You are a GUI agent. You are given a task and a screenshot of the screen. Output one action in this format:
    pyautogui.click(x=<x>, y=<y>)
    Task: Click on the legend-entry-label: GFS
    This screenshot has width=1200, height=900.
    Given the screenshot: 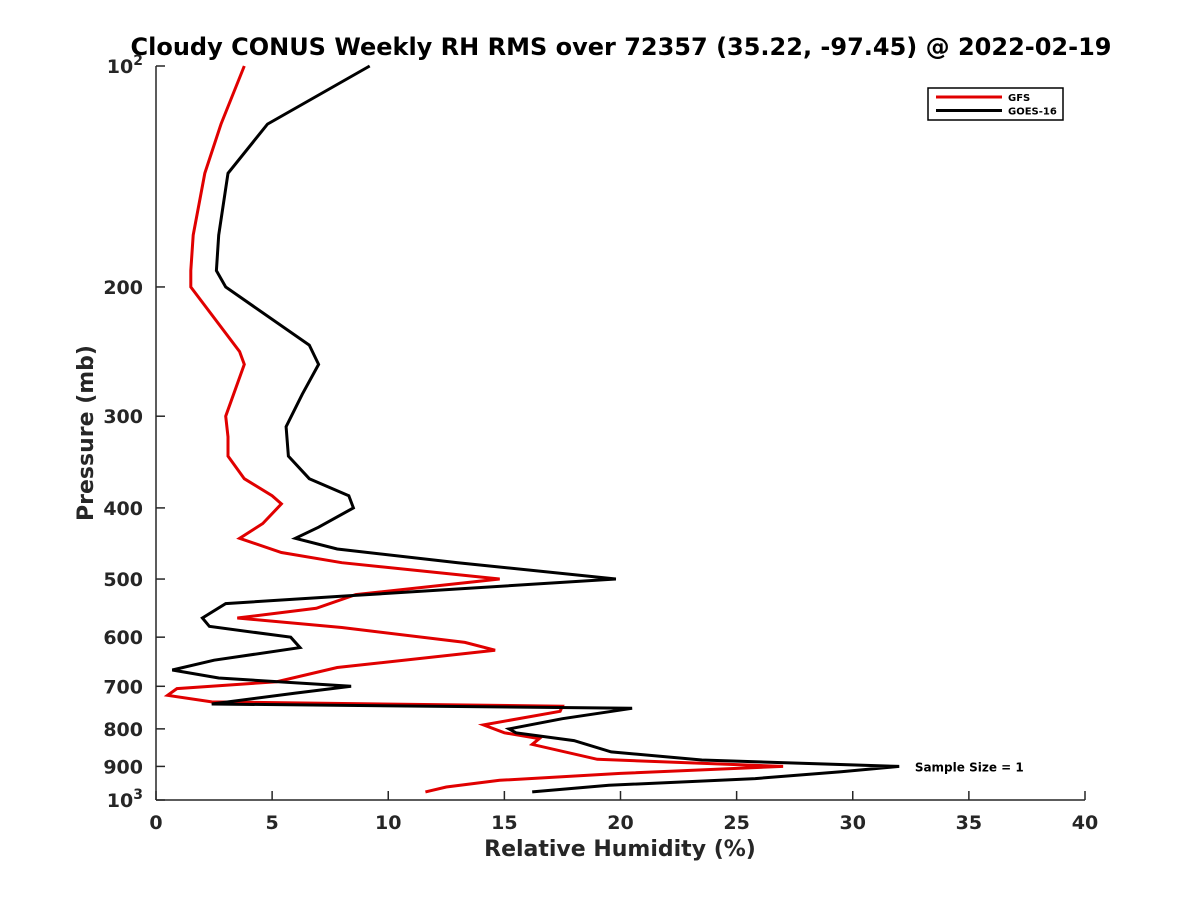 What is the action you would take?
    pyautogui.click(x=1019, y=98)
    